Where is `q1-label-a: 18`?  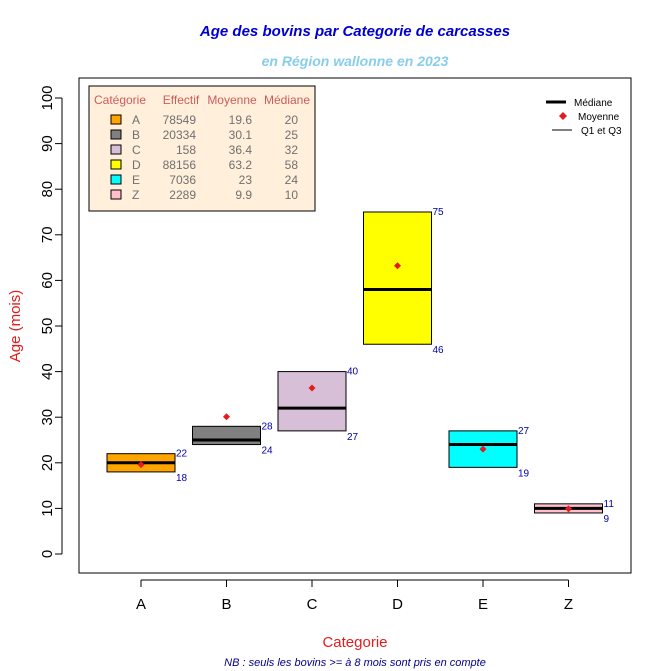 q1-label-a: 18 is located at coordinates (182, 478).